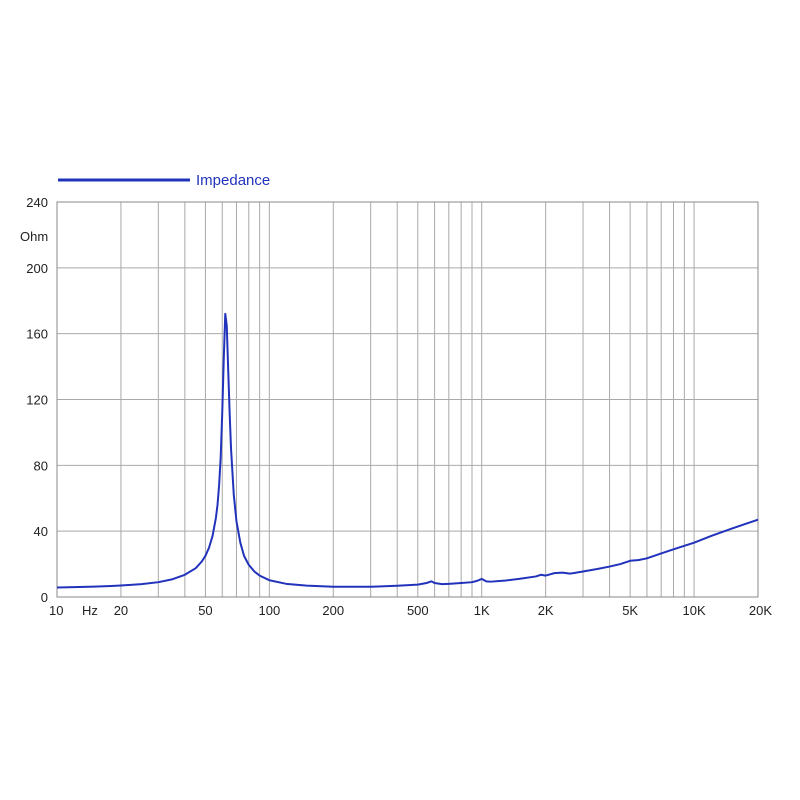  I want to click on x-axis-ticks: 10 20 50 100 200 500 1K 2K 5K 10K 20K, so click(410, 610).